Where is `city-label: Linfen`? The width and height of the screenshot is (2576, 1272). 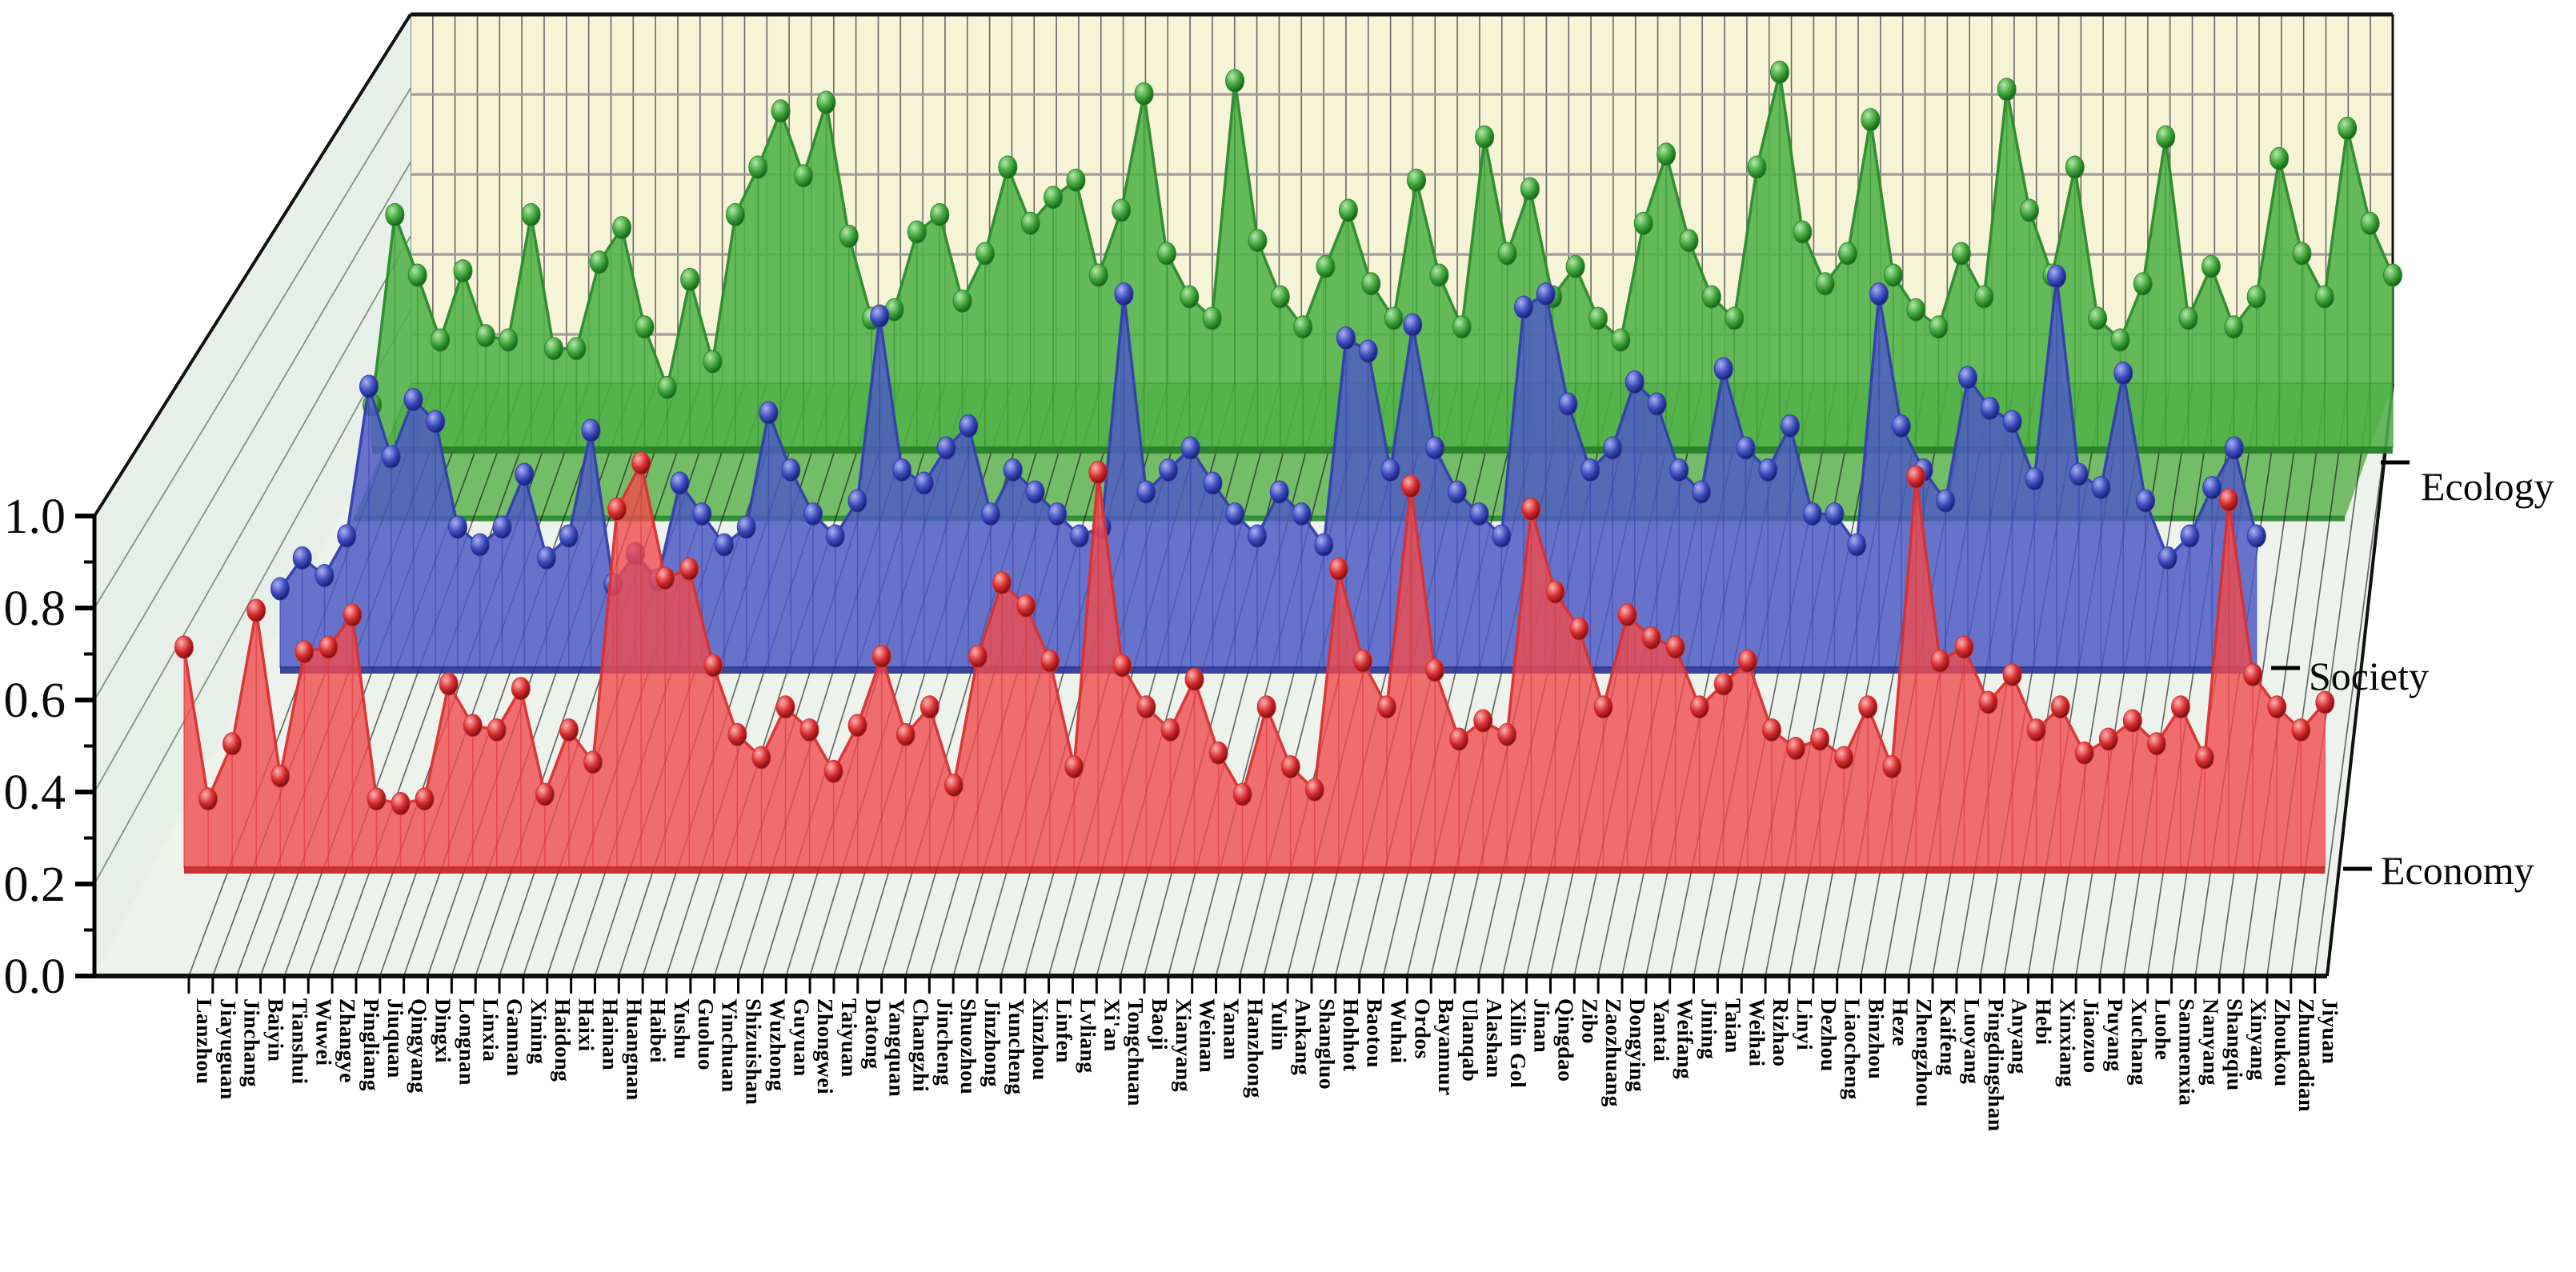
city-label: Linfen is located at coordinates (1064, 1030).